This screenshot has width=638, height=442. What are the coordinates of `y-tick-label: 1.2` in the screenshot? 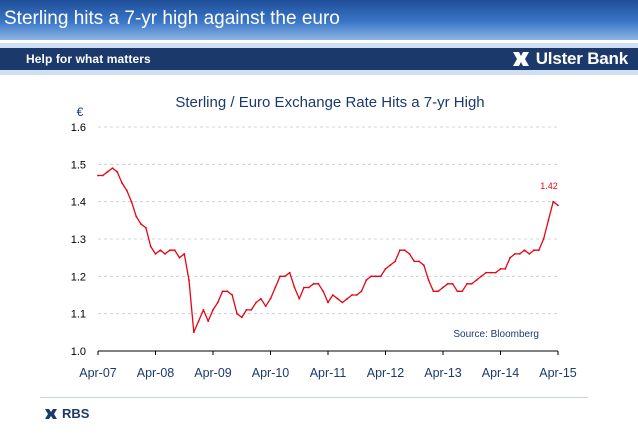 It's located at (78, 277).